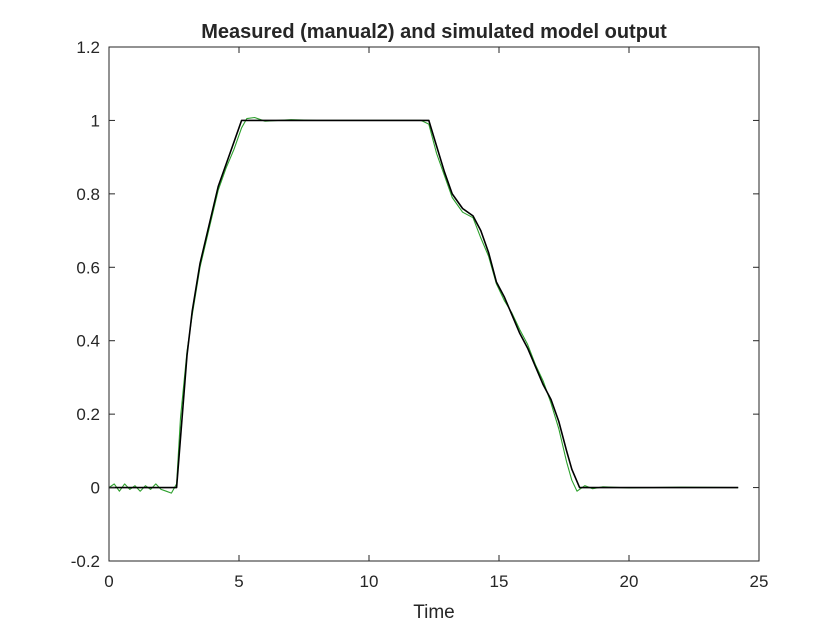 The width and height of the screenshot is (840, 635). Describe the element at coordinates (369, 581) in the screenshot. I see `x-tick-label: 10` at that location.